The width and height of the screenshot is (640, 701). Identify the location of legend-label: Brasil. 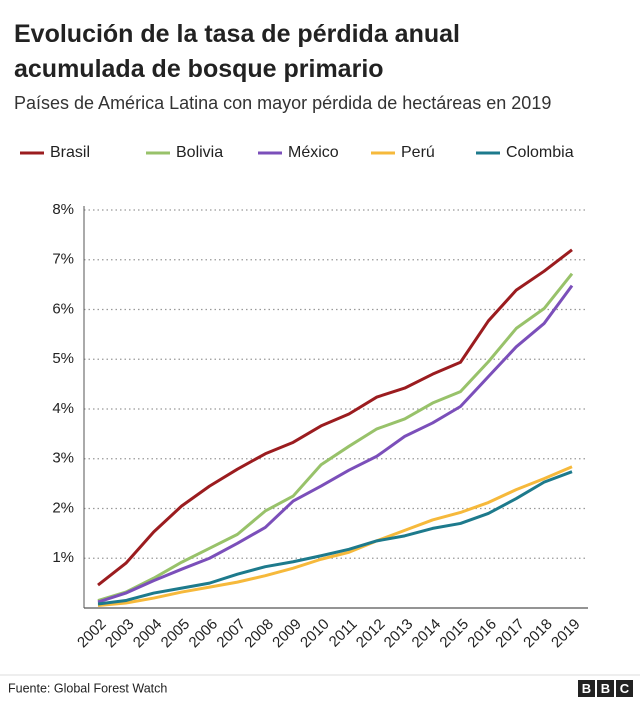
(70, 152).